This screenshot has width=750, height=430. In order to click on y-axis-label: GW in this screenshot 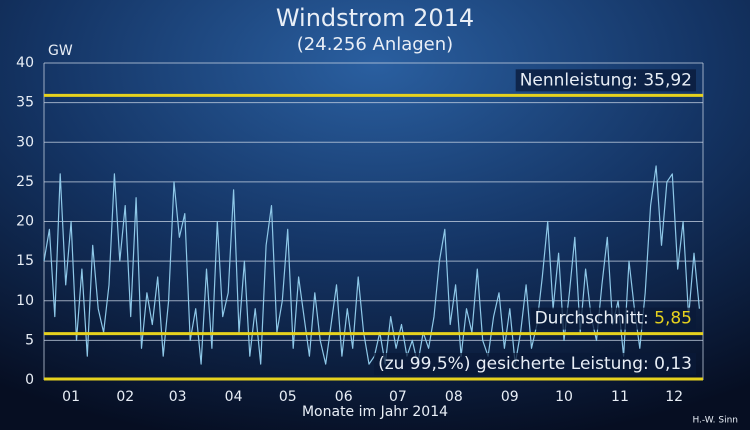, I will do `click(60, 51)`.